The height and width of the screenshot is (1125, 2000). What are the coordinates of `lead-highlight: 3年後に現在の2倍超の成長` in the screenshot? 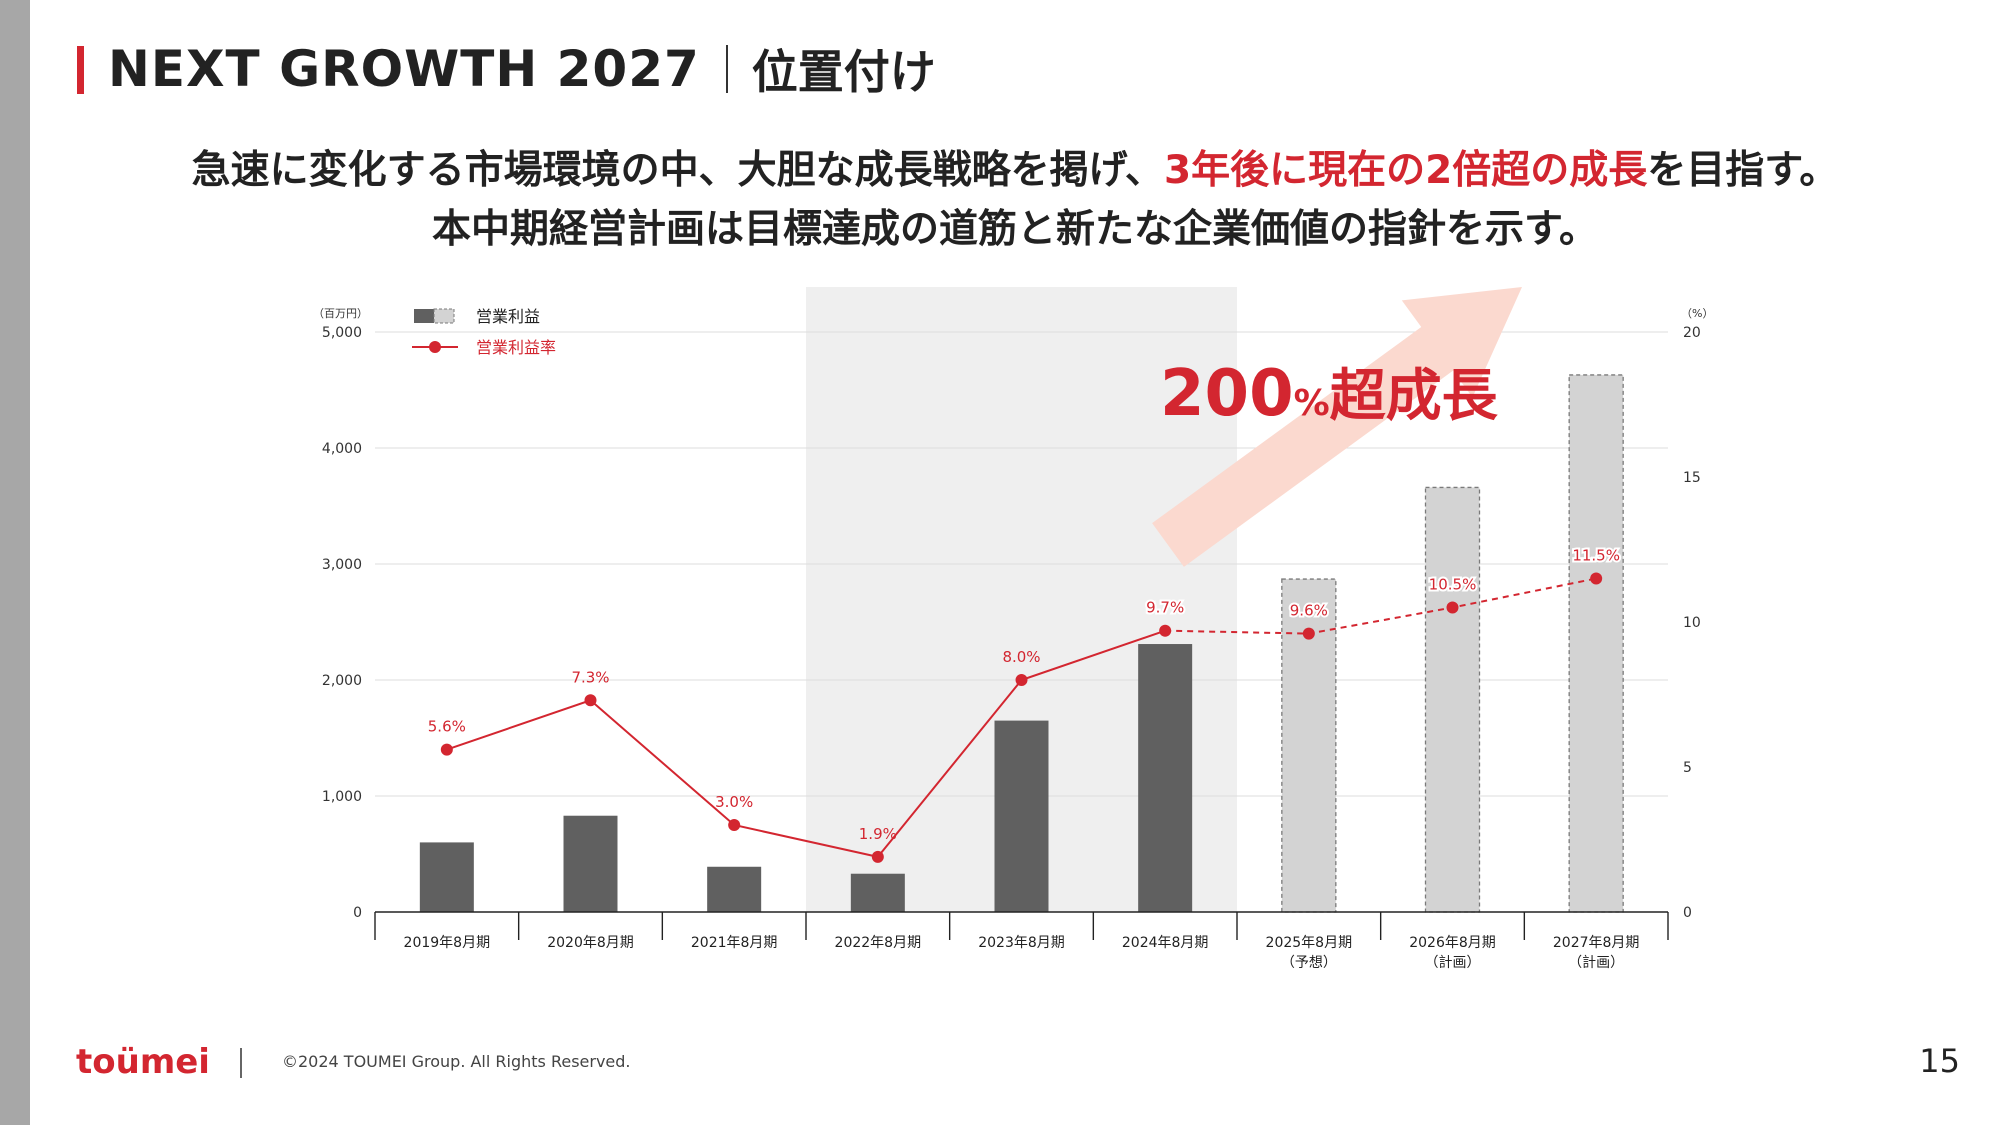 It's located at (1405, 170).